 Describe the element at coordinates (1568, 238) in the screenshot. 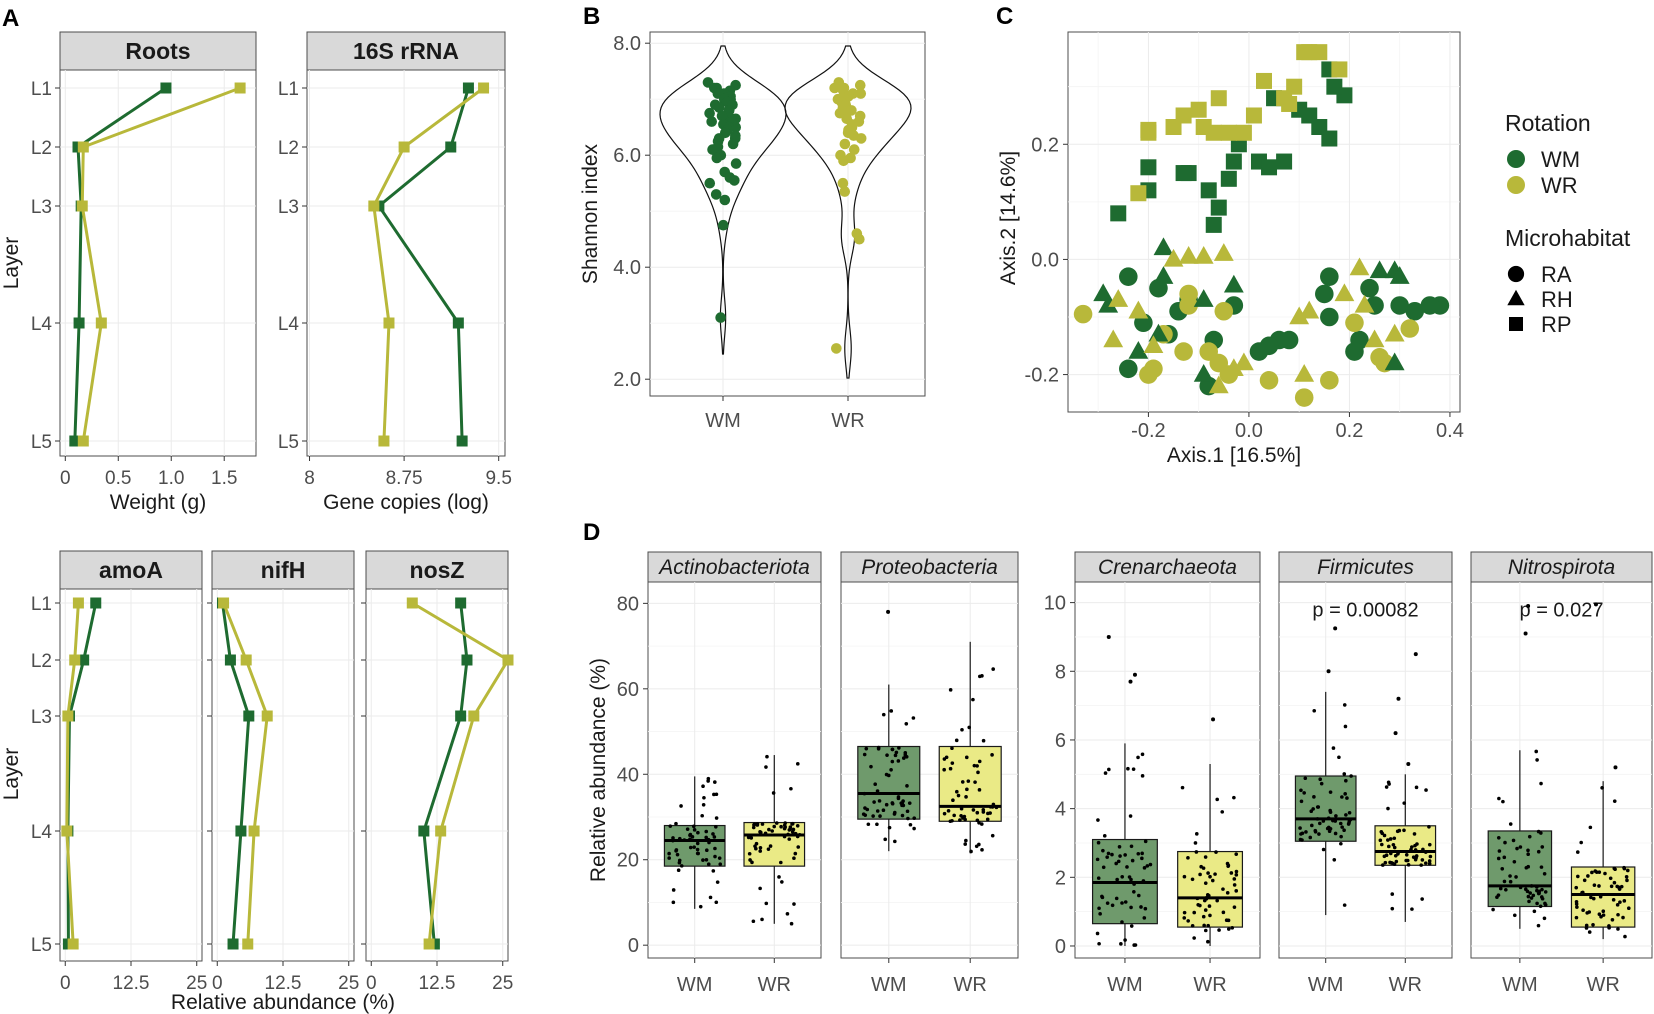

I see `legend-habitat-title: Microhabitat` at that location.